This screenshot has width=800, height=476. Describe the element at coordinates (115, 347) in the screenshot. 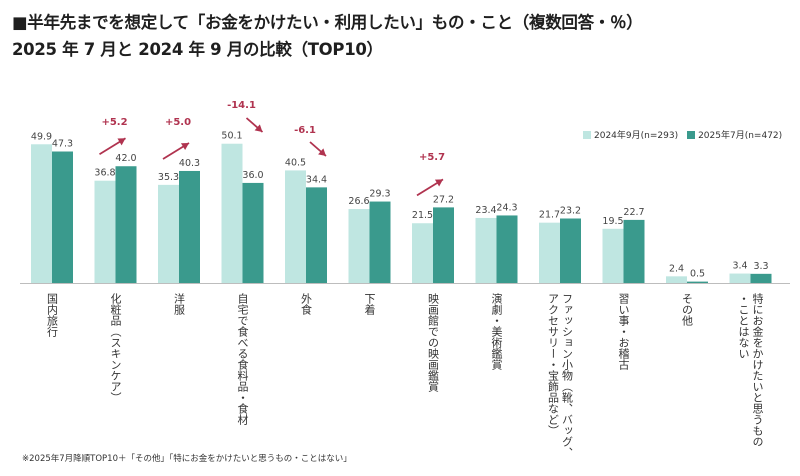

I see `category-label: 化粧品（スキンケア）` at that location.